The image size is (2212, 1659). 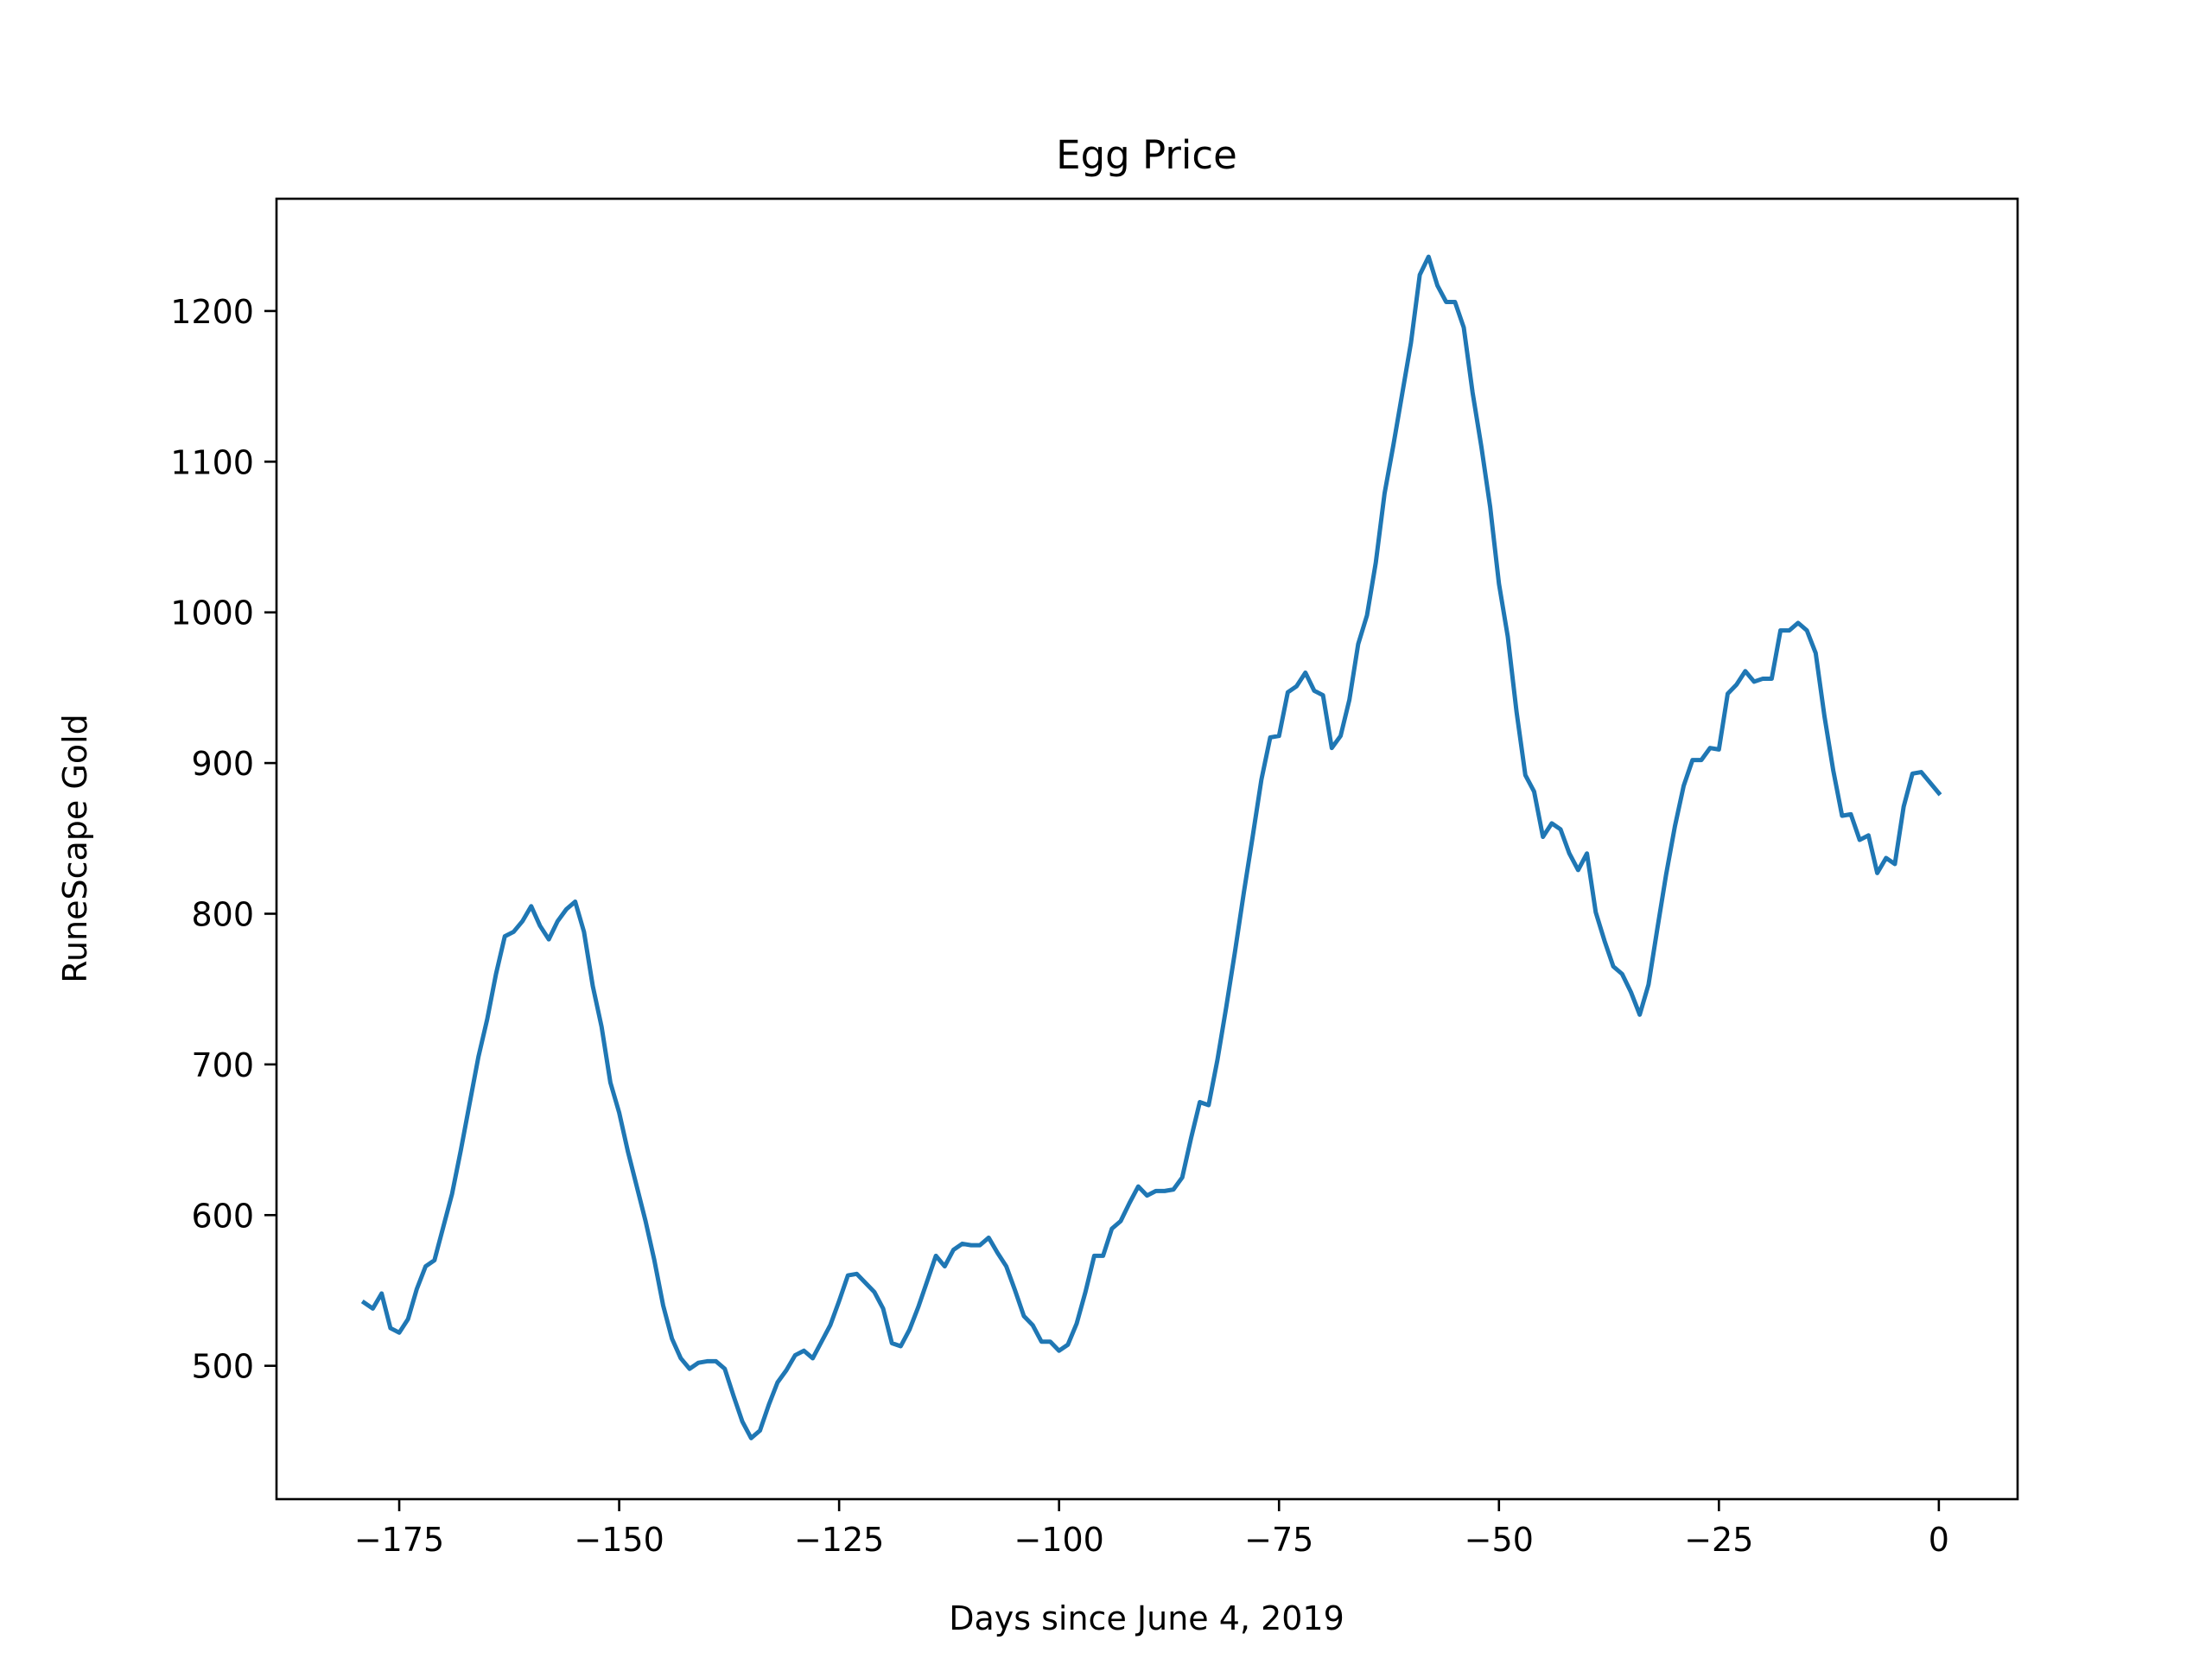 What do you see at coordinates (1146, 155) in the screenshot?
I see `chart-title: Egg Price` at bounding box center [1146, 155].